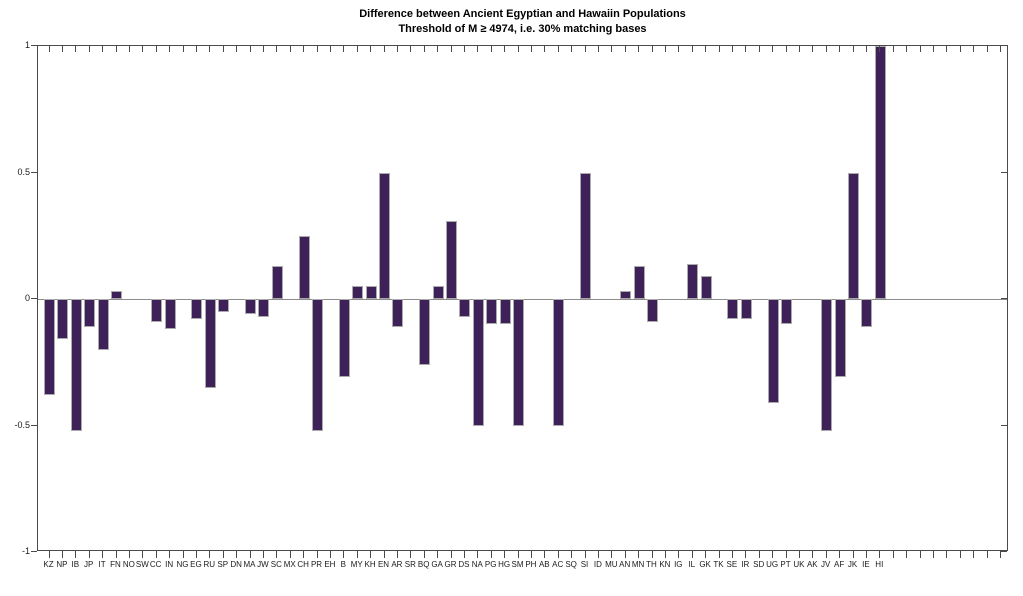  I want to click on x-tick-label-MU: MU, so click(611, 564).